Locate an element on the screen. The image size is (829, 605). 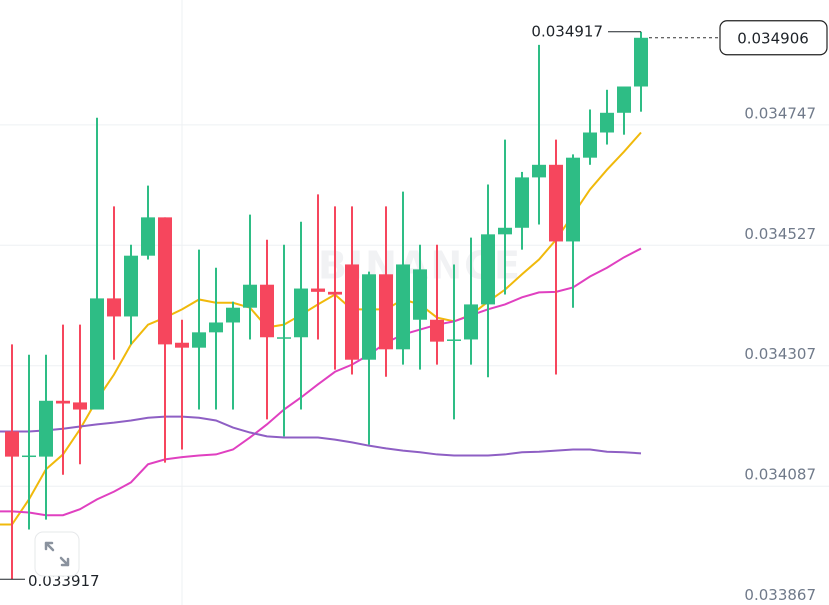
last-price-label: 0.034906 is located at coordinates (773, 38).